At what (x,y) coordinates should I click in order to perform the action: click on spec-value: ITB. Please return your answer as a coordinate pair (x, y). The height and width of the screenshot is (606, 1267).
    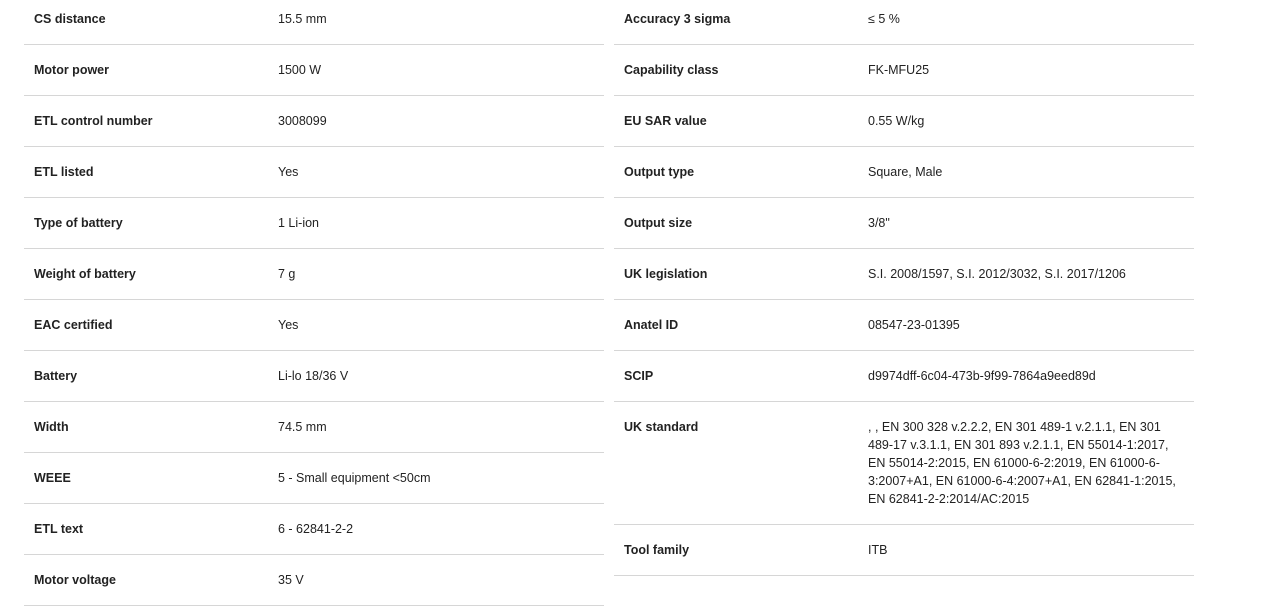
    Looking at the image, I should click on (878, 550).